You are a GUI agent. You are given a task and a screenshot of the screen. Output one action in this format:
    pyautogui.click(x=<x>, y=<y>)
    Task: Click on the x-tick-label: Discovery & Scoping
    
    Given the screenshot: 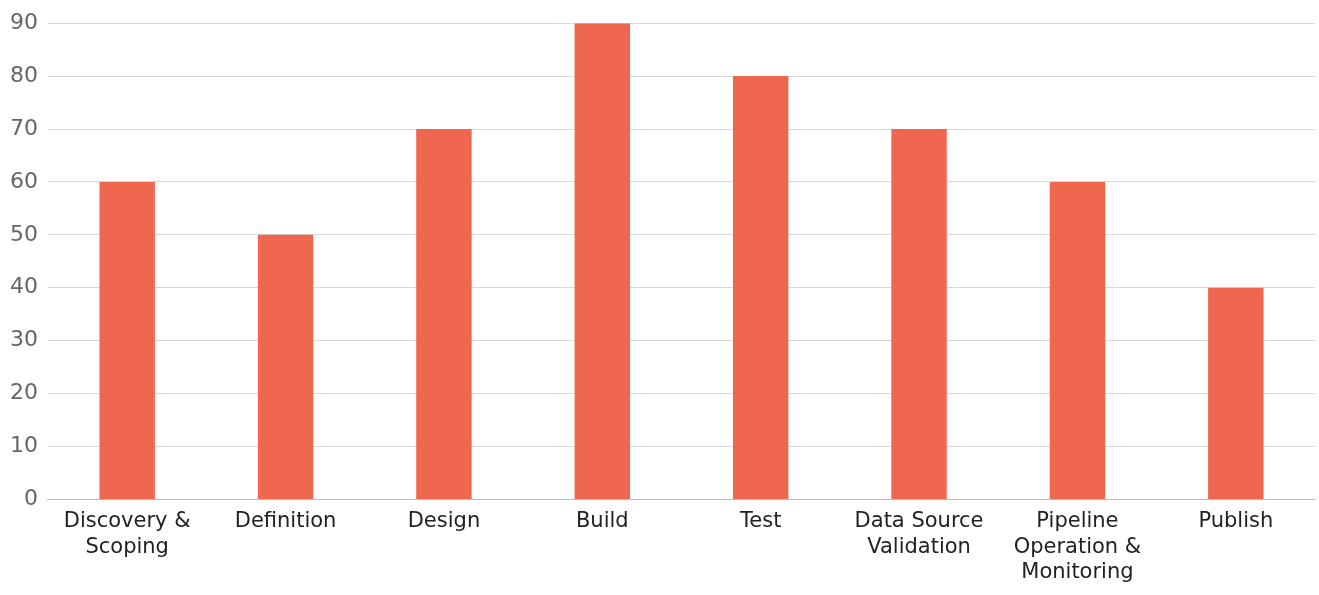 What is the action you would take?
    pyautogui.click(x=127, y=533)
    